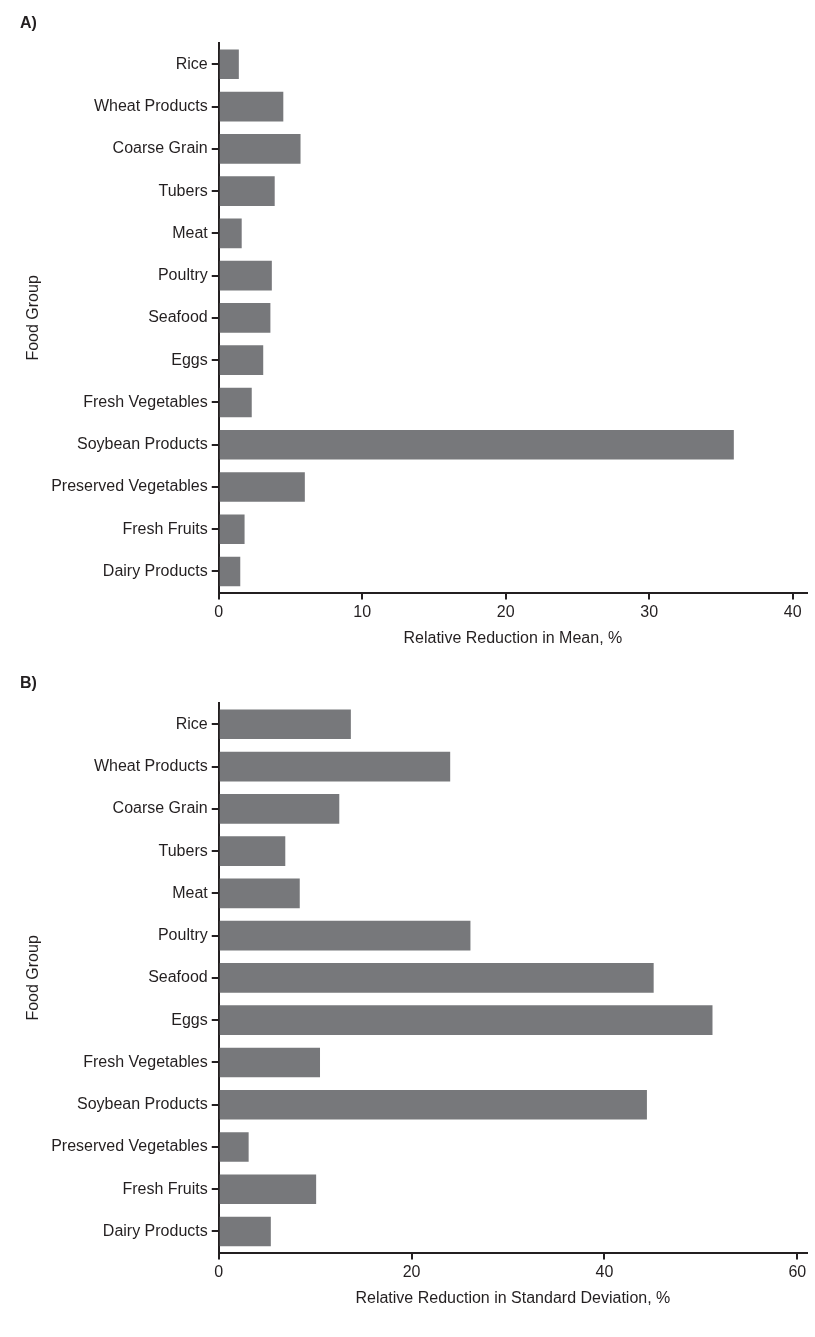 The width and height of the screenshot is (815, 1337). What do you see at coordinates (28, 23) in the screenshot?
I see `text: A)` at bounding box center [28, 23].